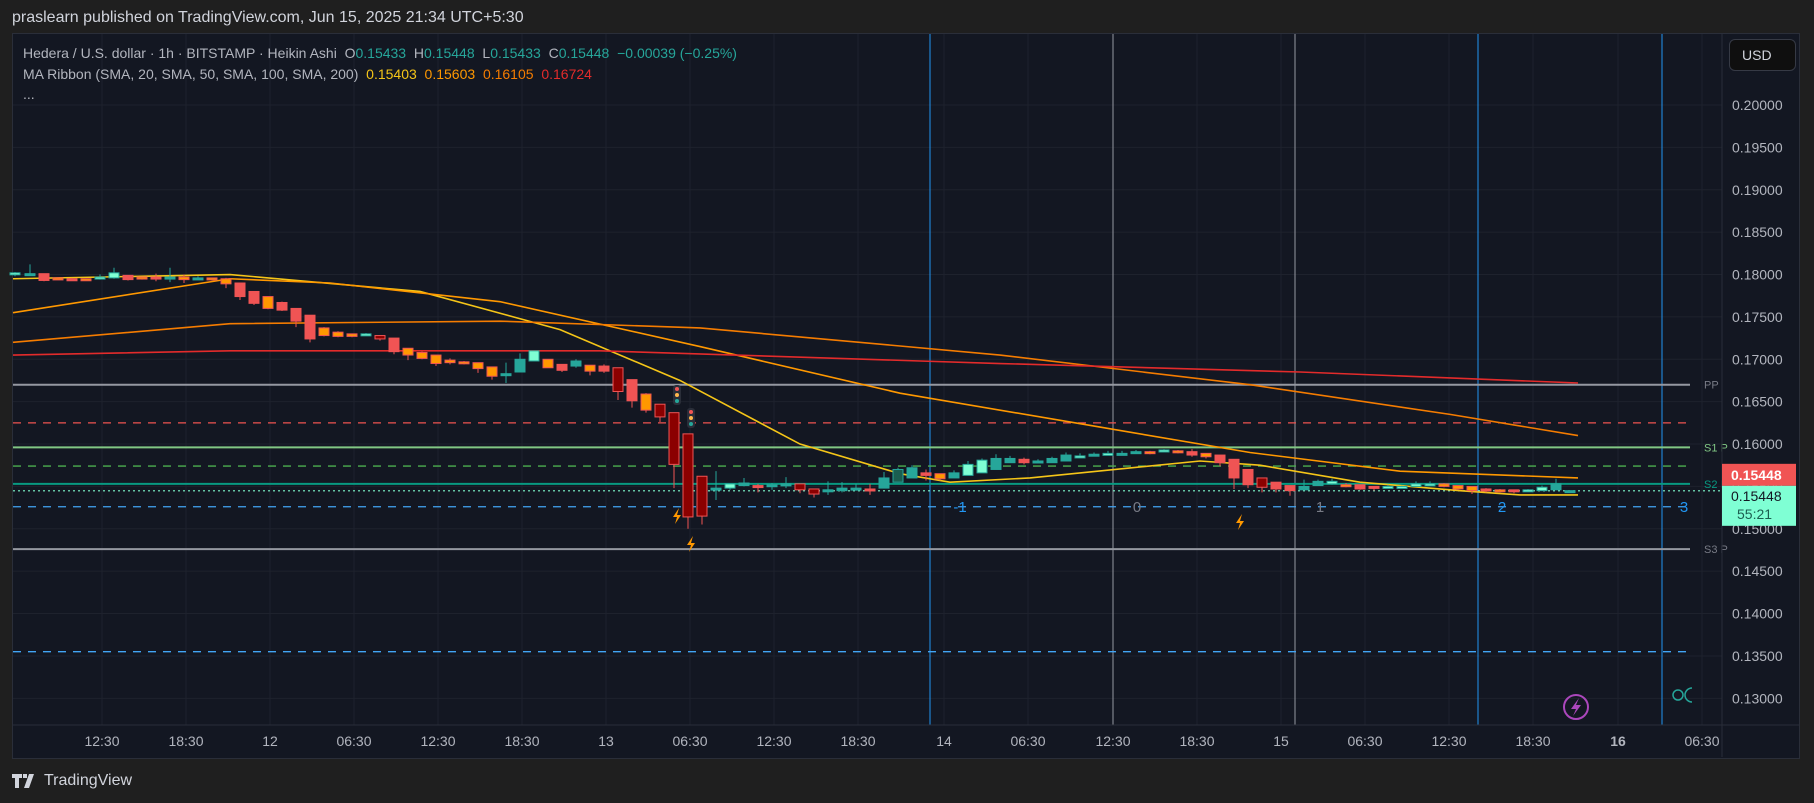 This screenshot has width=1814, height=803. What do you see at coordinates (584, 53) in the screenshot?
I see `close-value: 0.15448` at bounding box center [584, 53].